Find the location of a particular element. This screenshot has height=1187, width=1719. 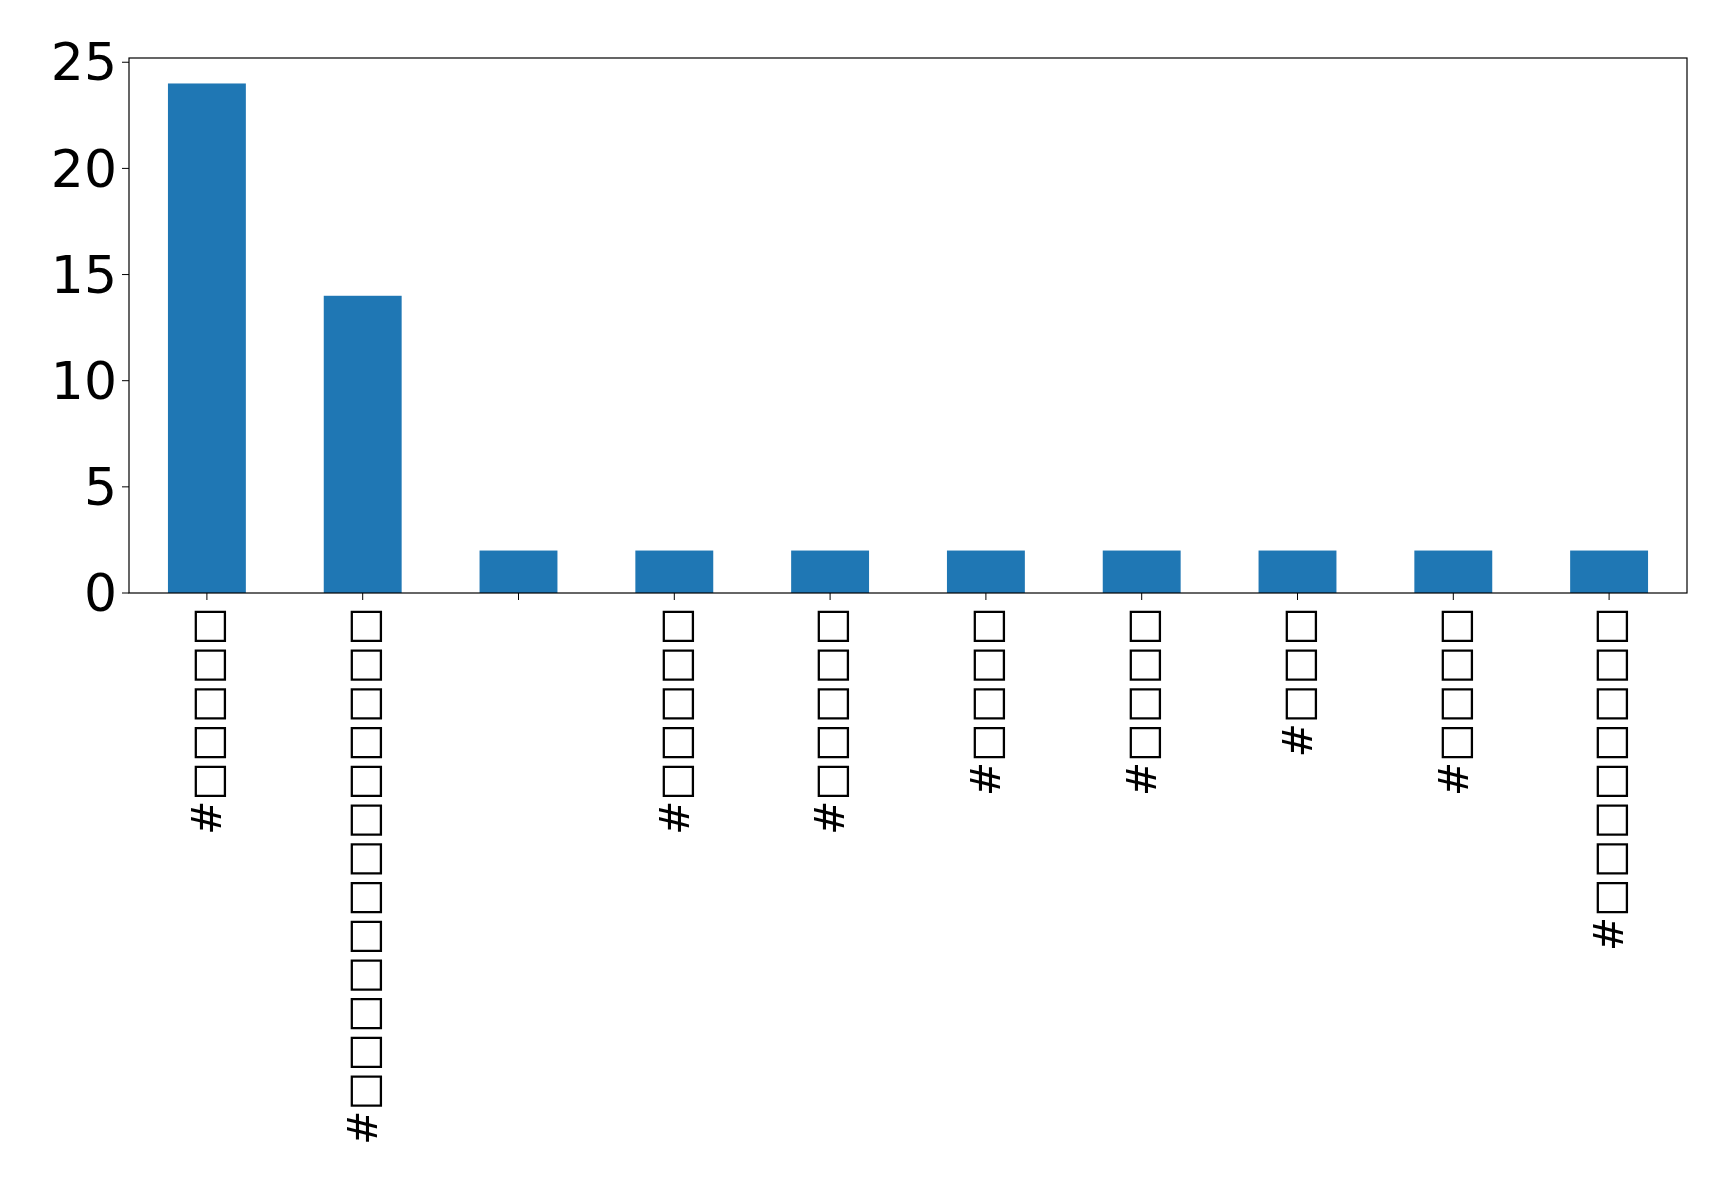

x-tick-label: #□□□ is located at coordinates (1297, 682).